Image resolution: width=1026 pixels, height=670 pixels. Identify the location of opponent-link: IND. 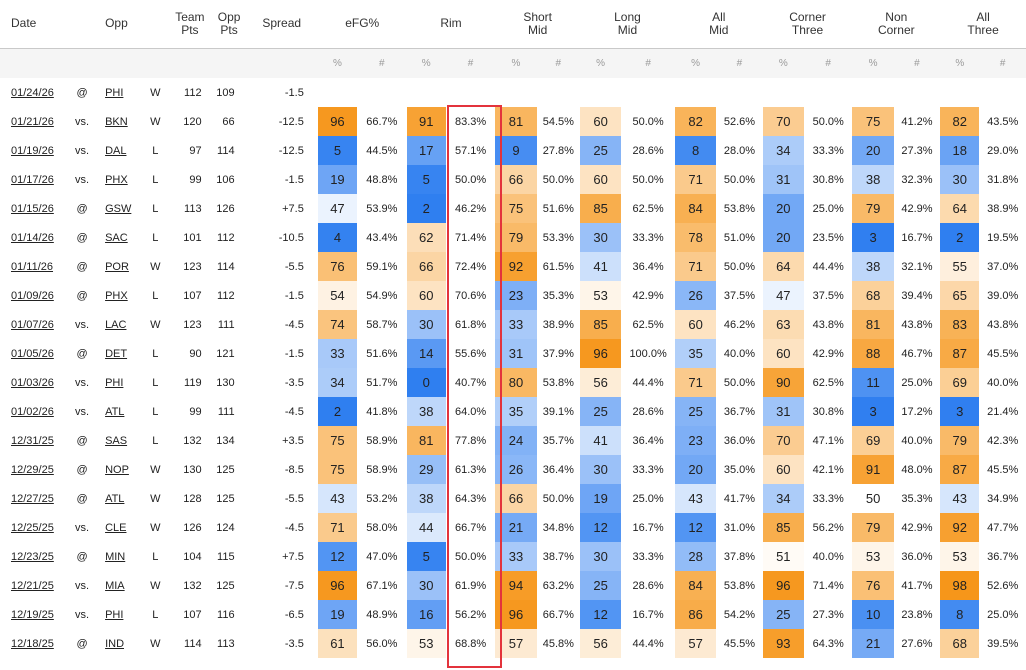
(115, 643).